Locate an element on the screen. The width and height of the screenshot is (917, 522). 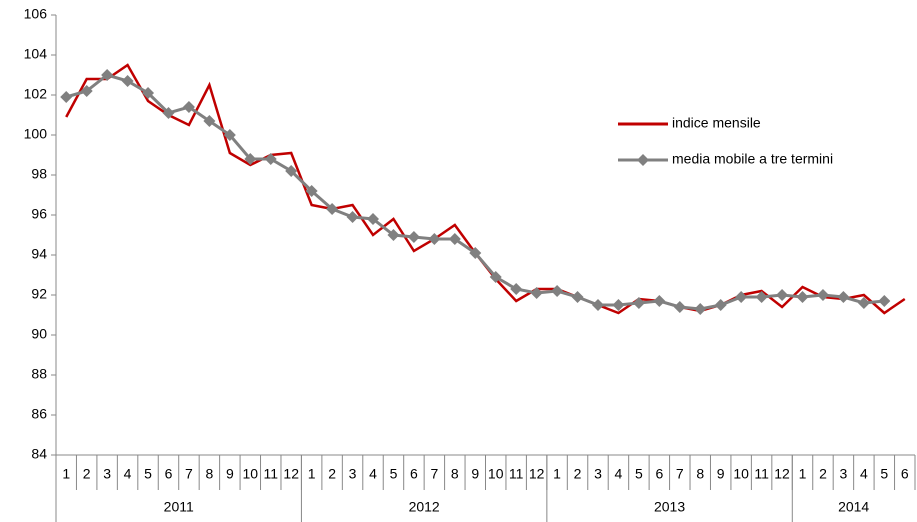
y-tick-label: 100 is located at coordinates (36, 134).